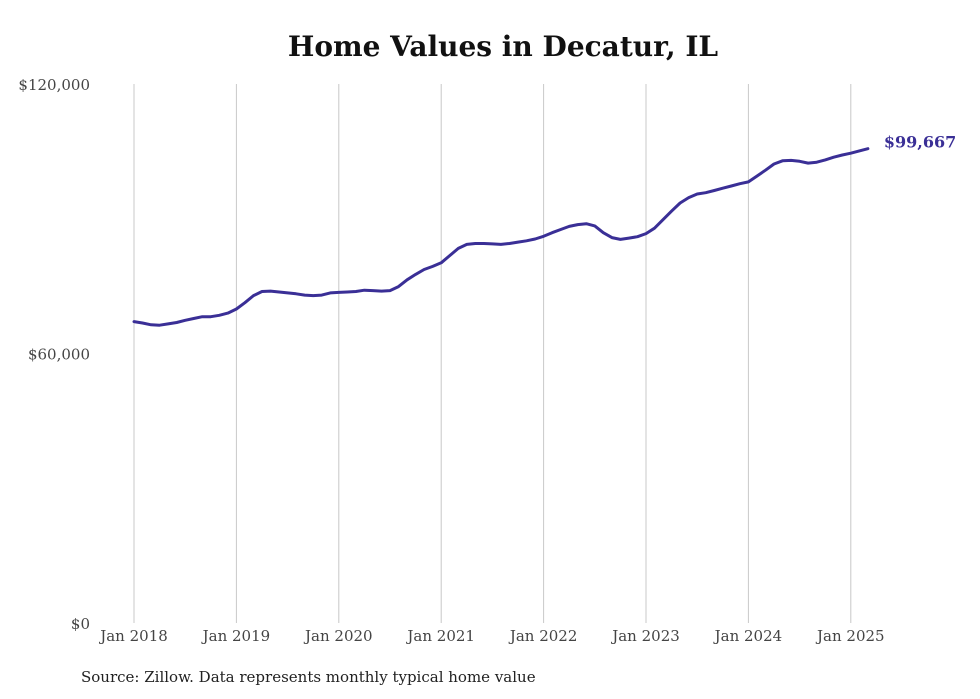 This screenshot has height=699, width=980. What do you see at coordinates (850, 636) in the screenshot?
I see `x-tick-label: Jan 2025` at bounding box center [850, 636].